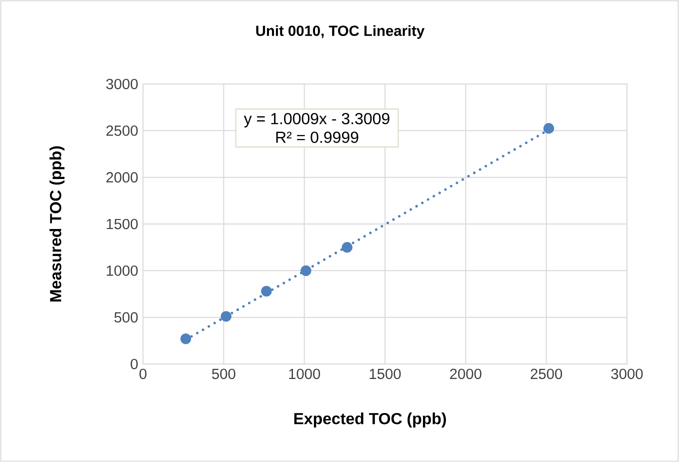  Describe the element at coordinates (627, 374) in the screenshot. I see `x-tick-label: 3000` at that location.